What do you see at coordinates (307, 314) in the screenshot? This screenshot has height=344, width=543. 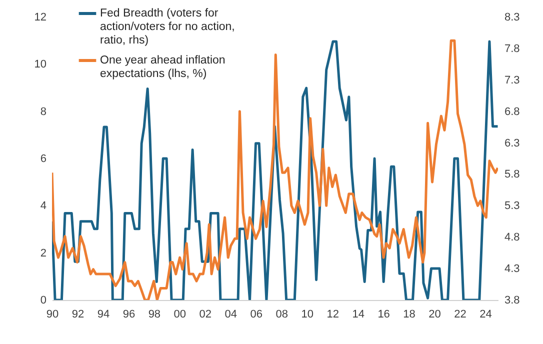 I see `x-tick-label: 10` at bounding box center [307, 314].